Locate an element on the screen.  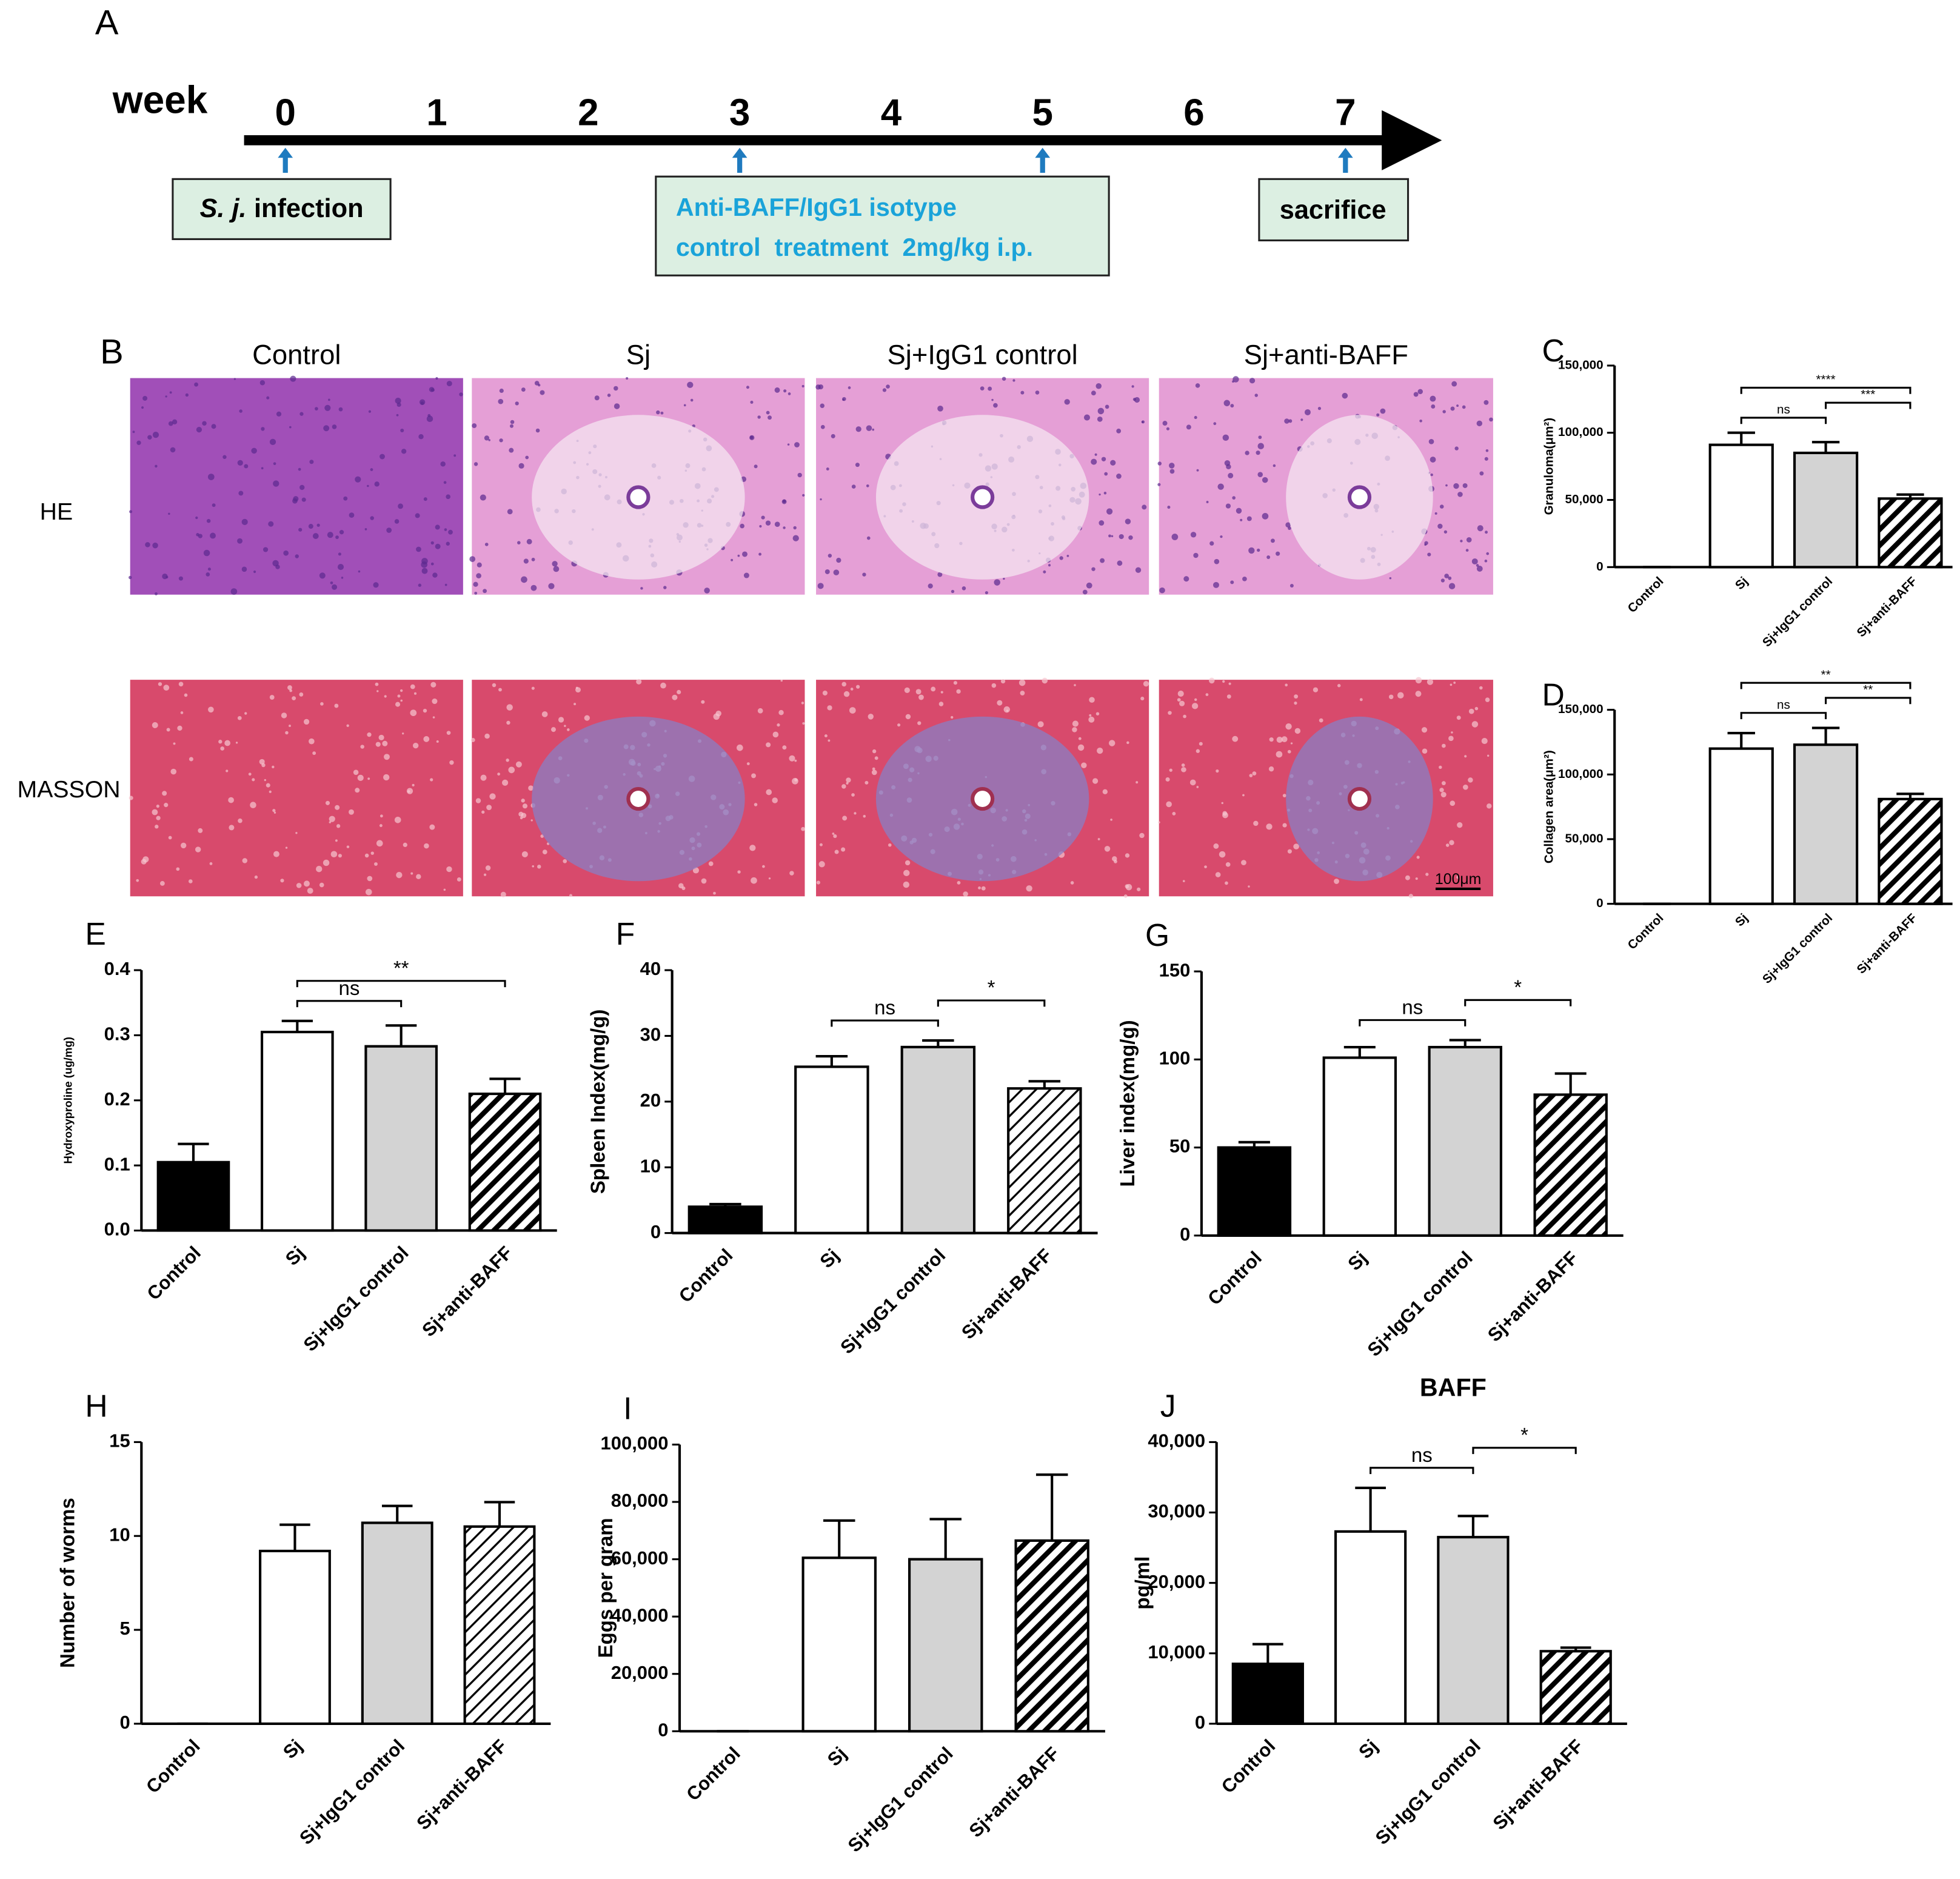
significance-label: * is located at coordinates (1524, 1435).